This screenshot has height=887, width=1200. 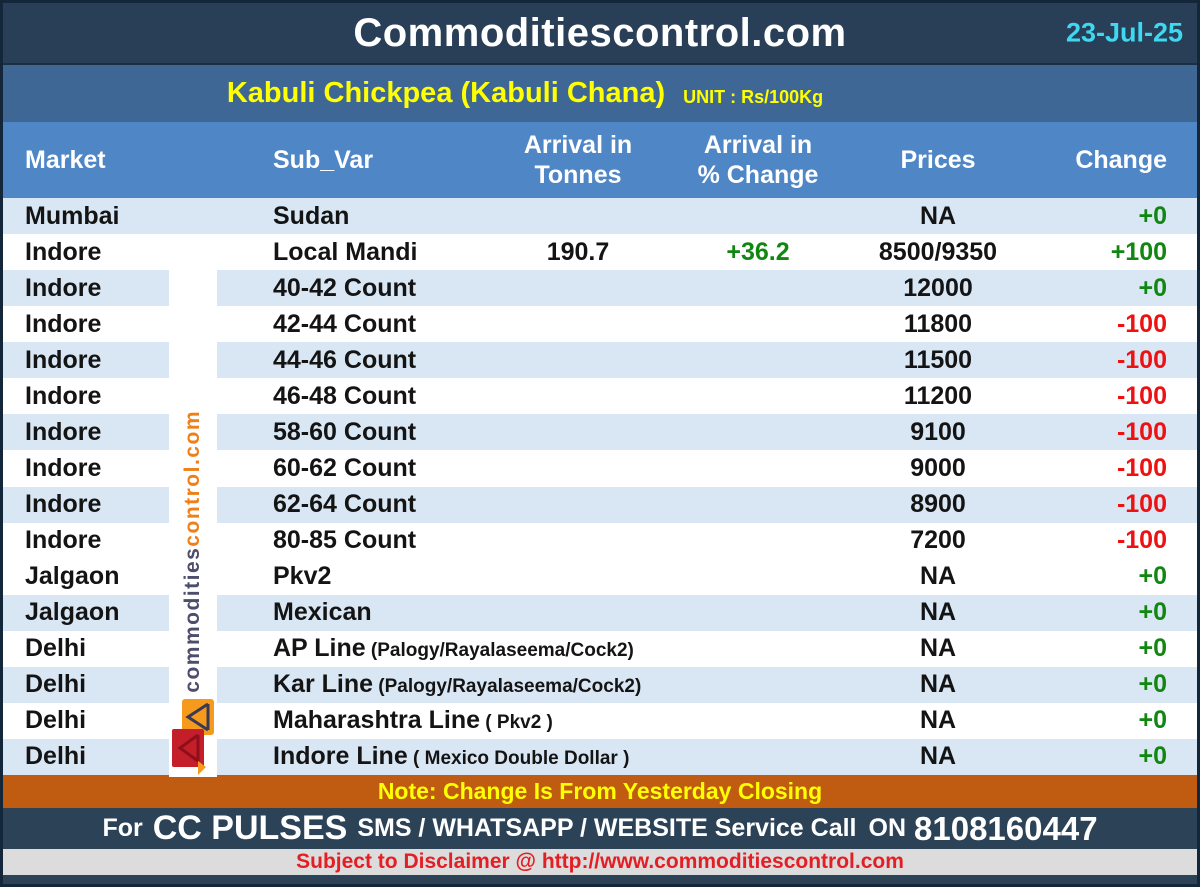 I want to click on sub-var-cell: AP Line (Palogy/Rayalaseema/Cock2), so click(x=453, y=648).